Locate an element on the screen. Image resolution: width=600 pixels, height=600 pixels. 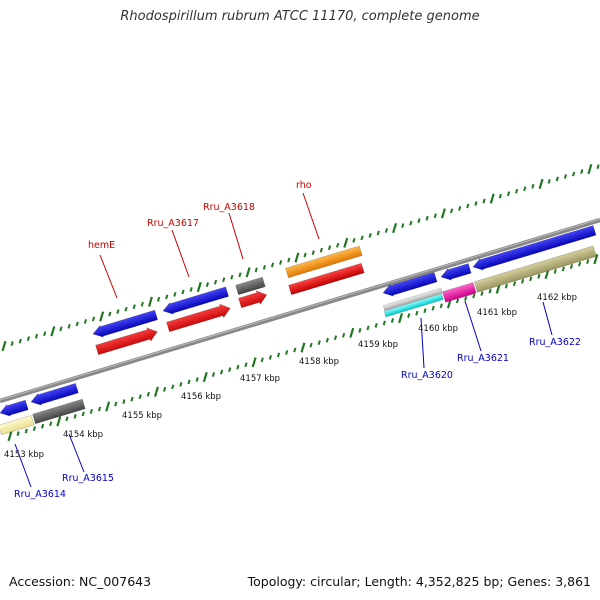
gene-label-rru-a3615: Rru_A3615 is located at coordinates (88, 478).